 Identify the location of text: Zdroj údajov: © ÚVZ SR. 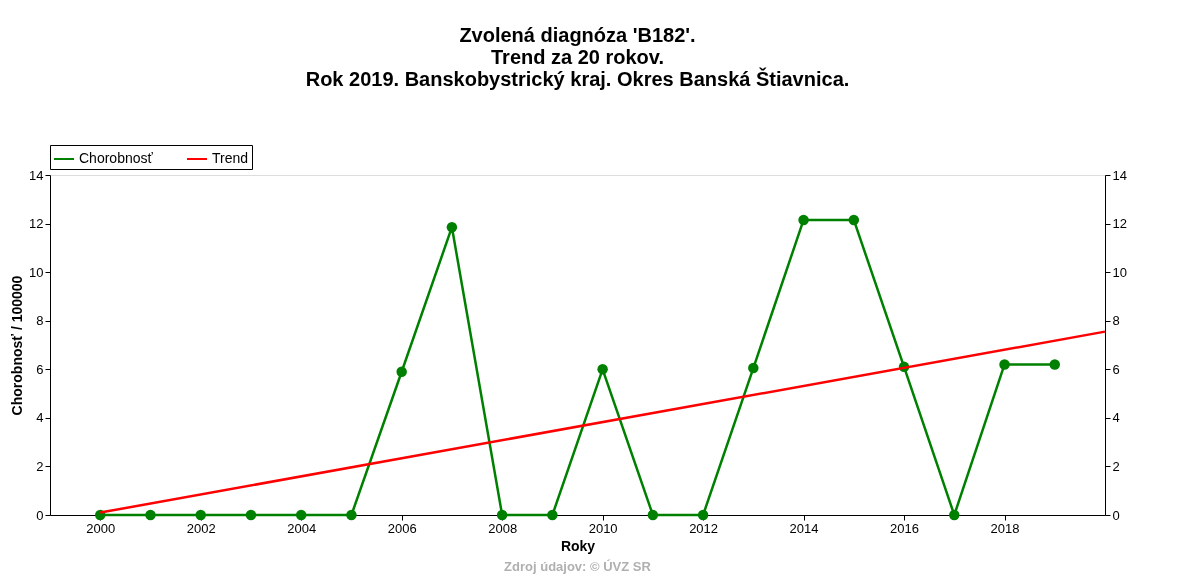
(578, 566).